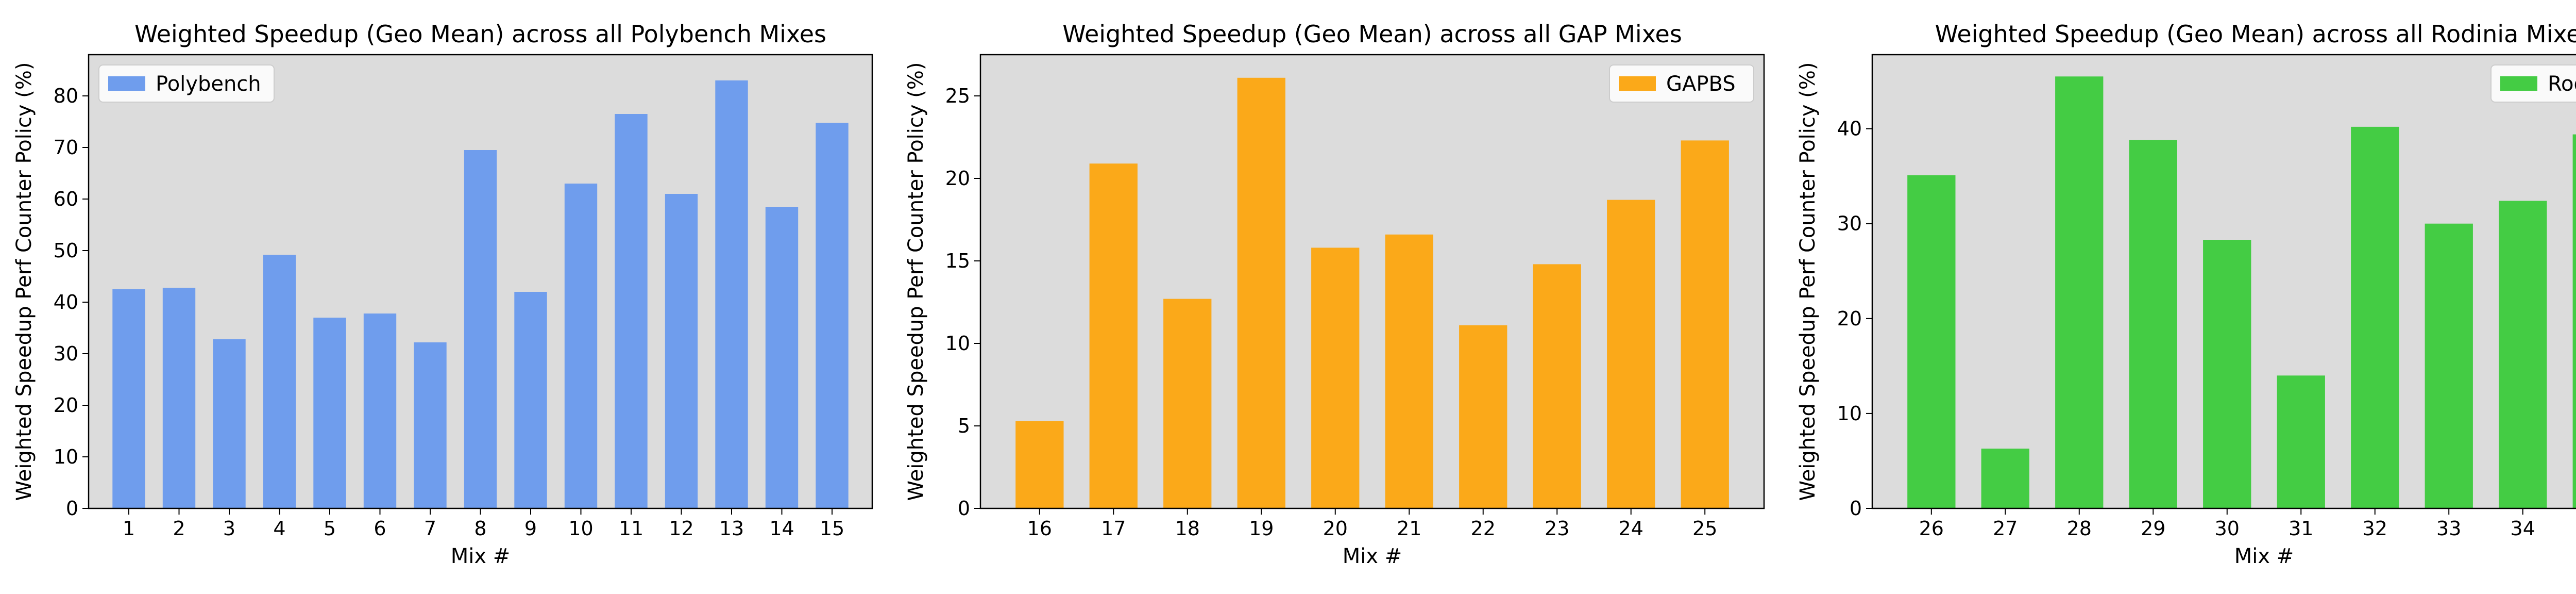 The width and height of the screenshot is (2576, 594). What do you see at coordinates (1483, 528) in the screenshot?
I see `x-tick-label: 22` at bounding box center [1483, 528].